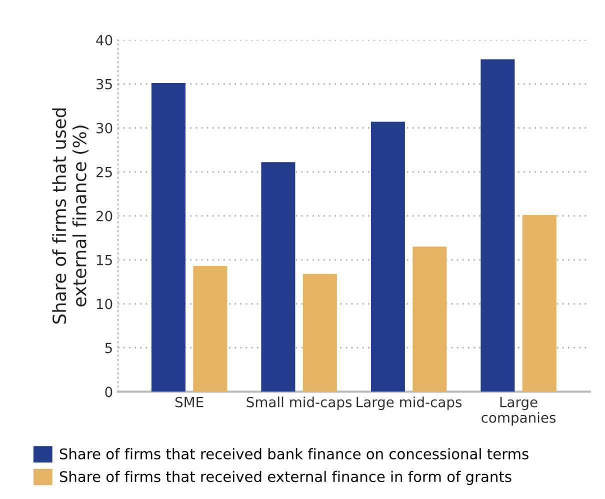  What do you see at coordinates (104, 128) in the screenshot?
I see `y-tick-label: 30` at bounding box center [104, 128].